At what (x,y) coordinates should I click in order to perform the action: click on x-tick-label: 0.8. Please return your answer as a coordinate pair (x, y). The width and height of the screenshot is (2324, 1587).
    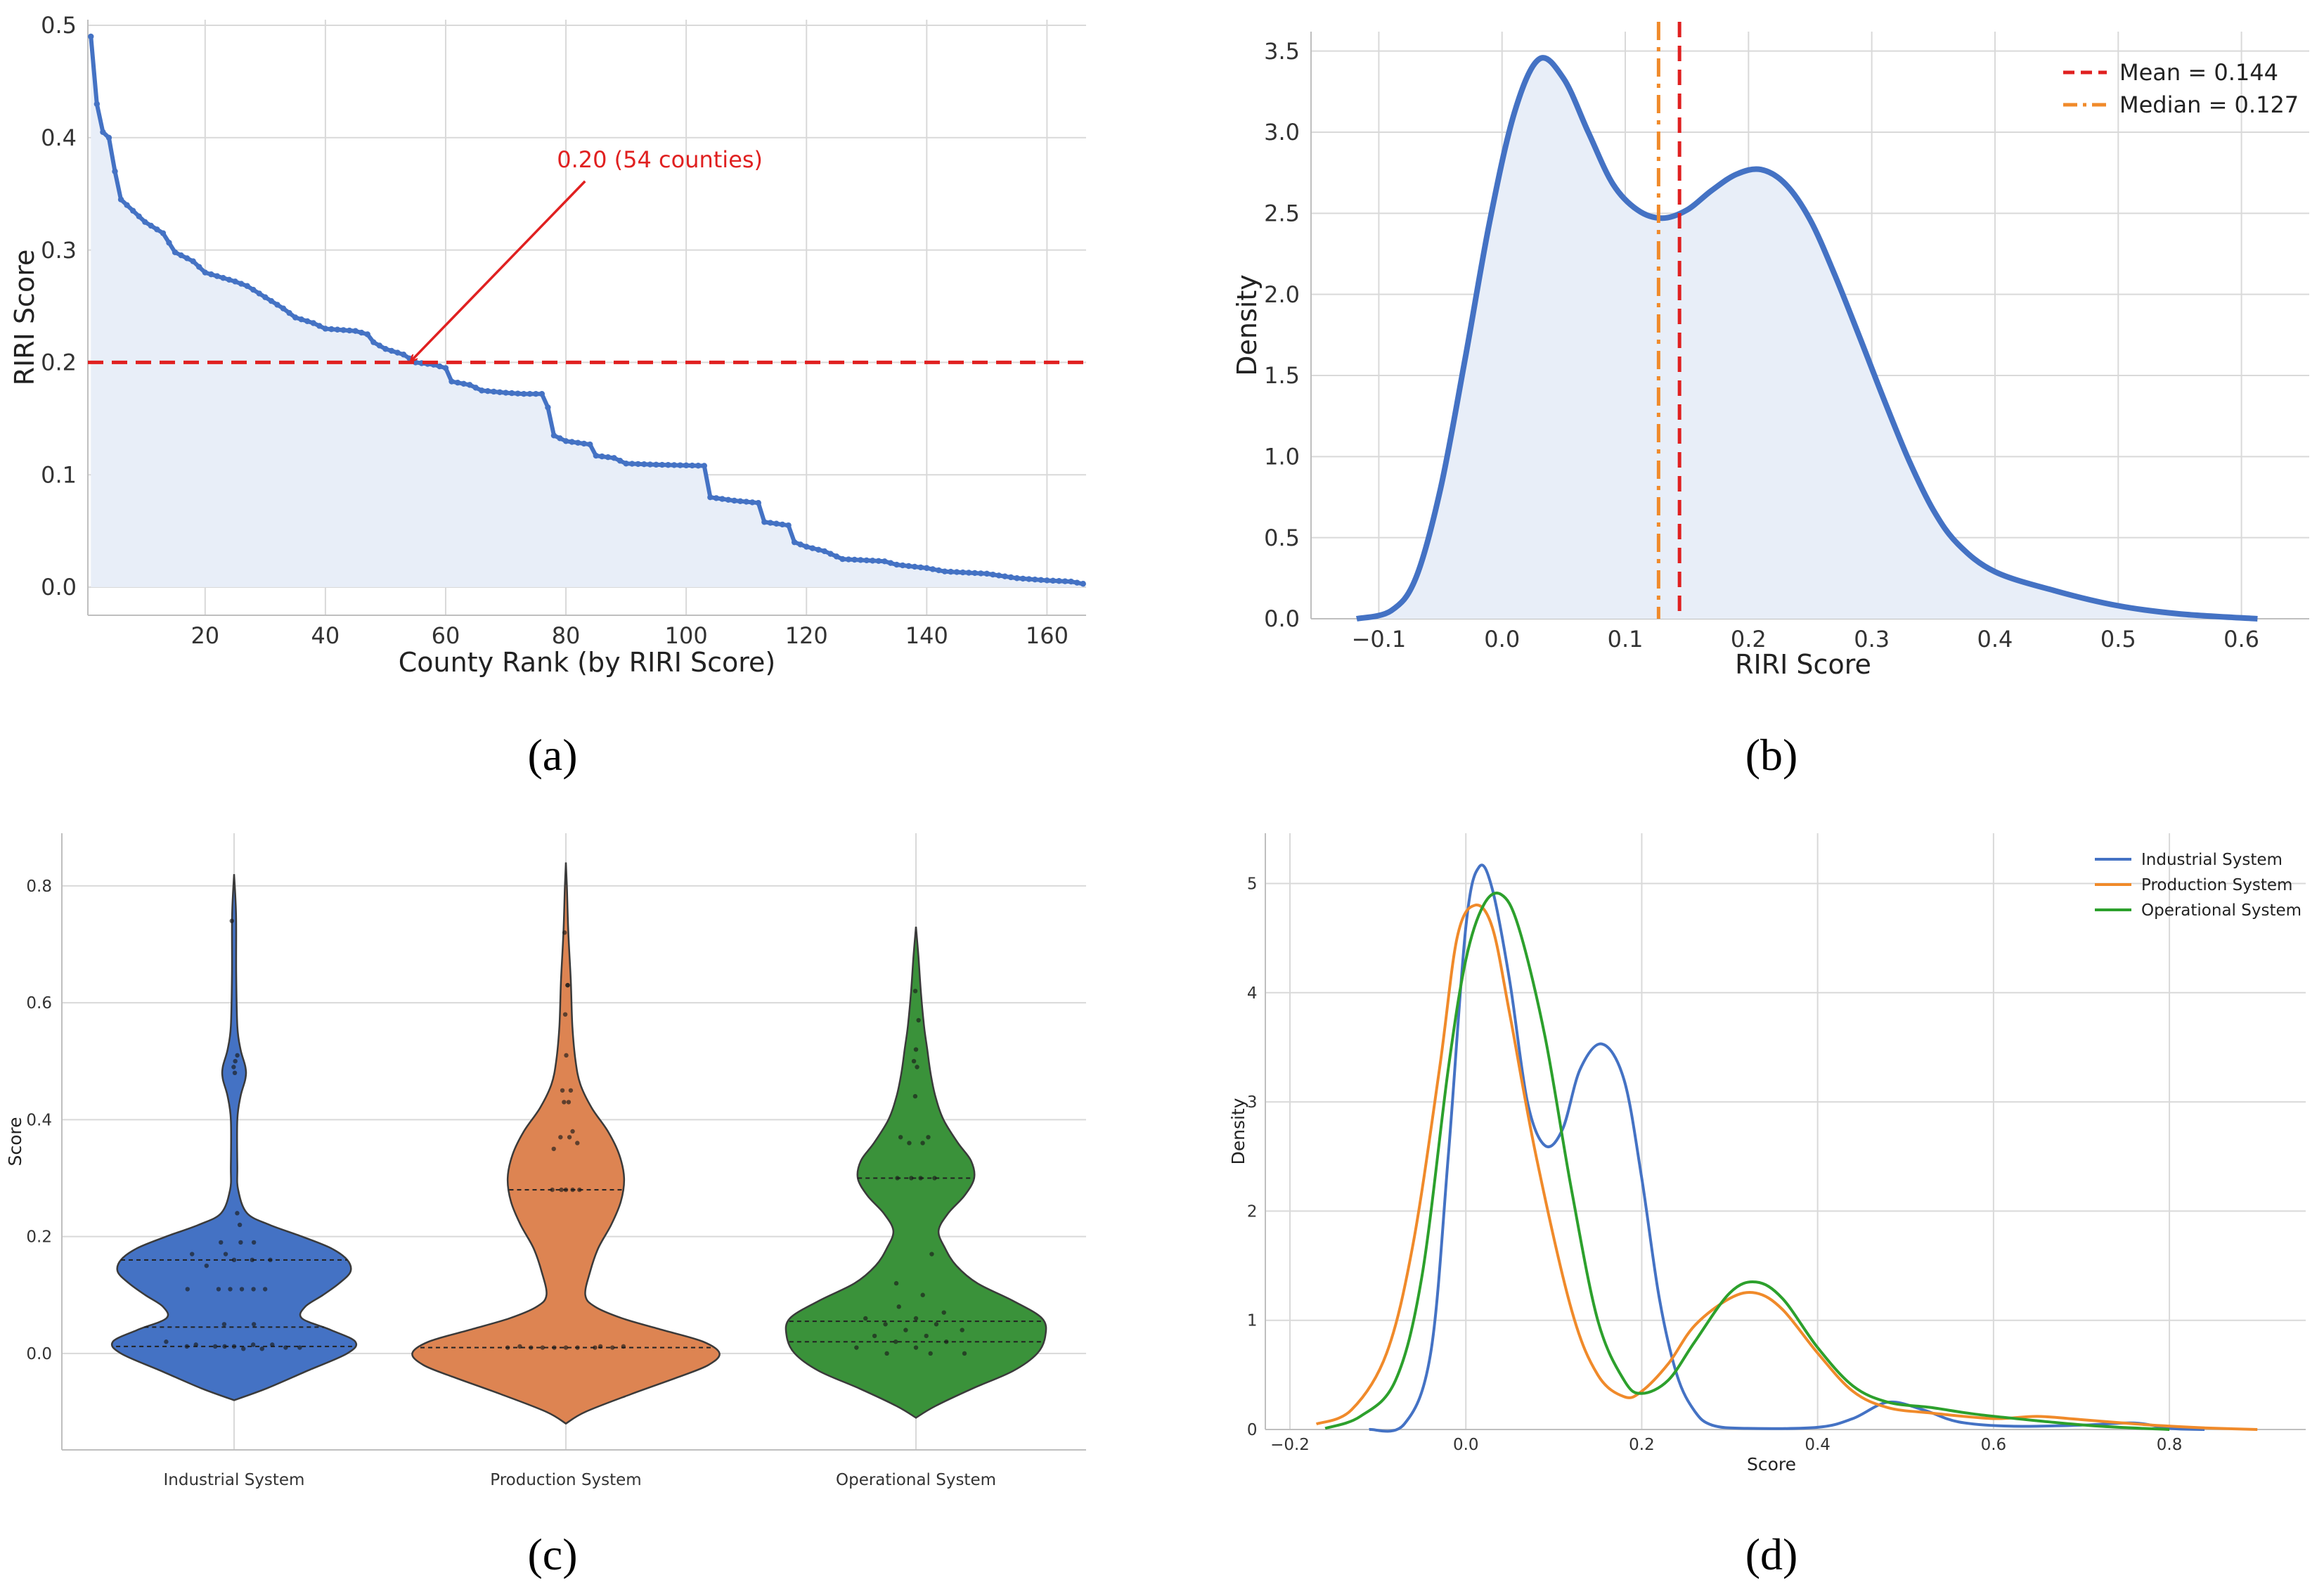
    Looking at the image, I should click on (2170, 1445).